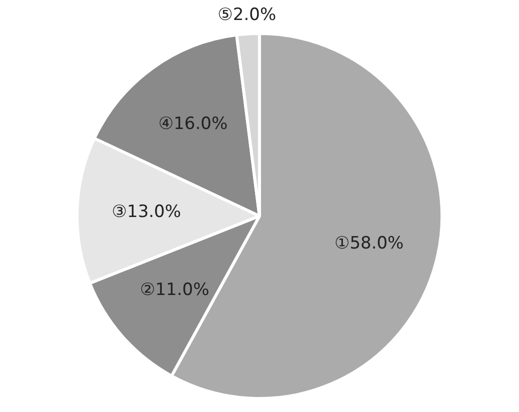 The image size is (519, 412). Describe the element at coordinates (147, 212) in the screenshot. I see `slice-label: ③13.0%` at that location.